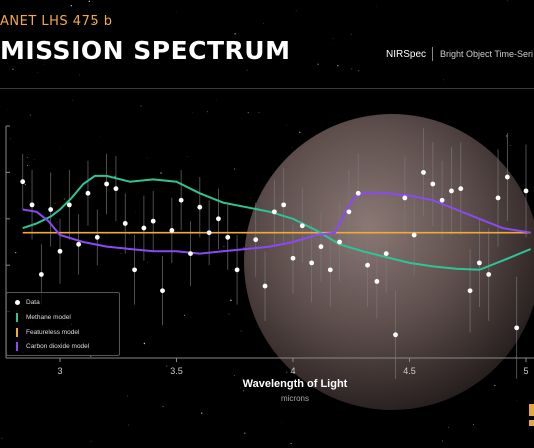  I want to click on x-tick-label: 4, so click(292, 371).